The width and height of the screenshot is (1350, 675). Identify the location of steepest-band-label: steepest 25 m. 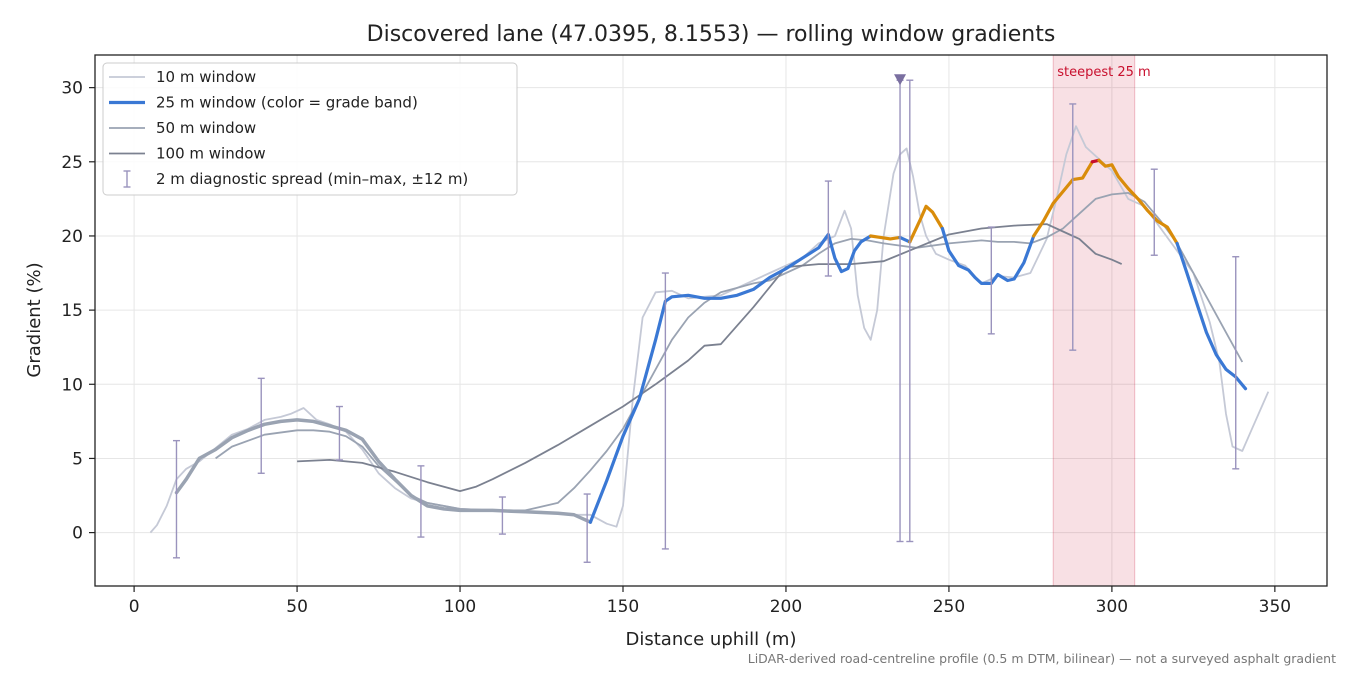
(1103, 72).